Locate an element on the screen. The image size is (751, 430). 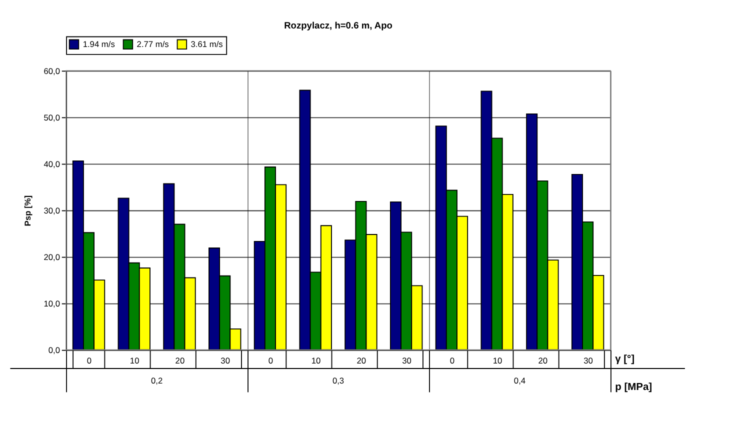
text: 0,4 is located at coordinates (520, 380).